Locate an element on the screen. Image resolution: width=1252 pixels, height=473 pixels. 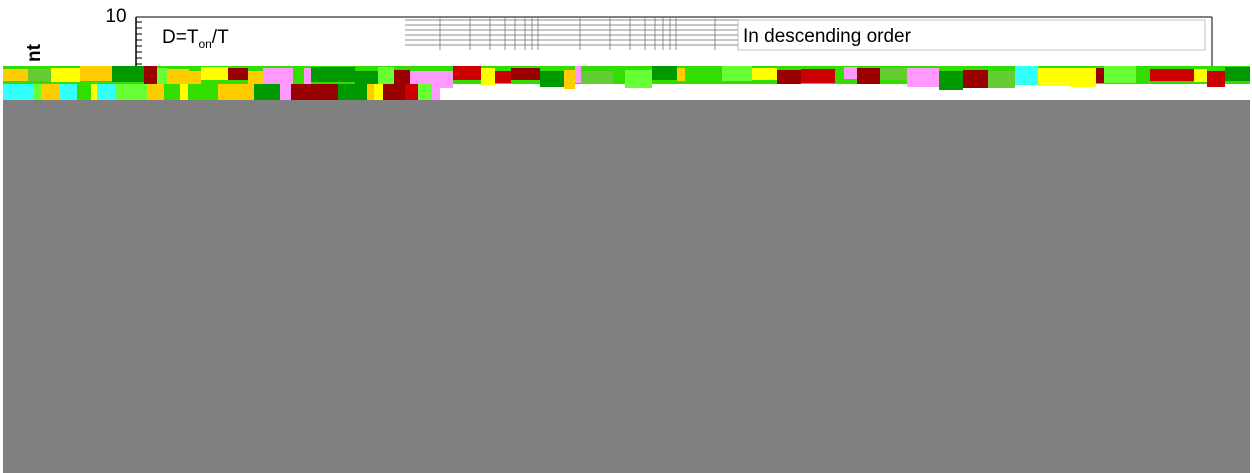
grid-fragment is located at coordinates (571, 34).